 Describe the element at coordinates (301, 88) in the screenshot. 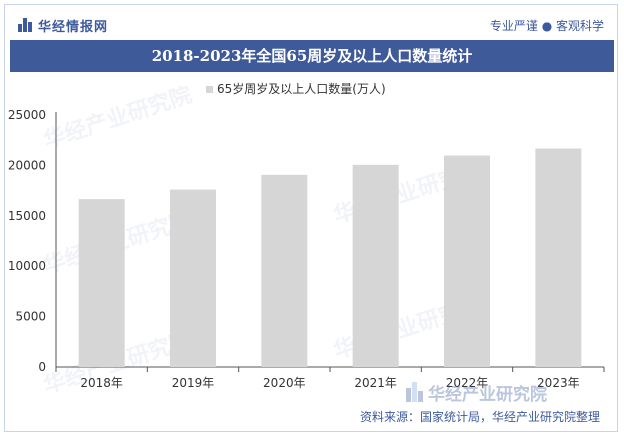

I see `legend-label: 65岁周岁及以上人口数量(万人)` at that location.